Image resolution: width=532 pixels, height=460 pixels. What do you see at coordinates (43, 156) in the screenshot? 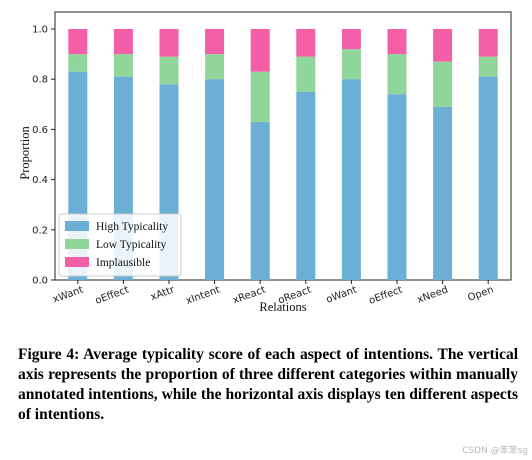
I see `y-tick-labels: 0.0 0.2 0.4 0.6 0.8 1.0` at bounding box center [43, 156].